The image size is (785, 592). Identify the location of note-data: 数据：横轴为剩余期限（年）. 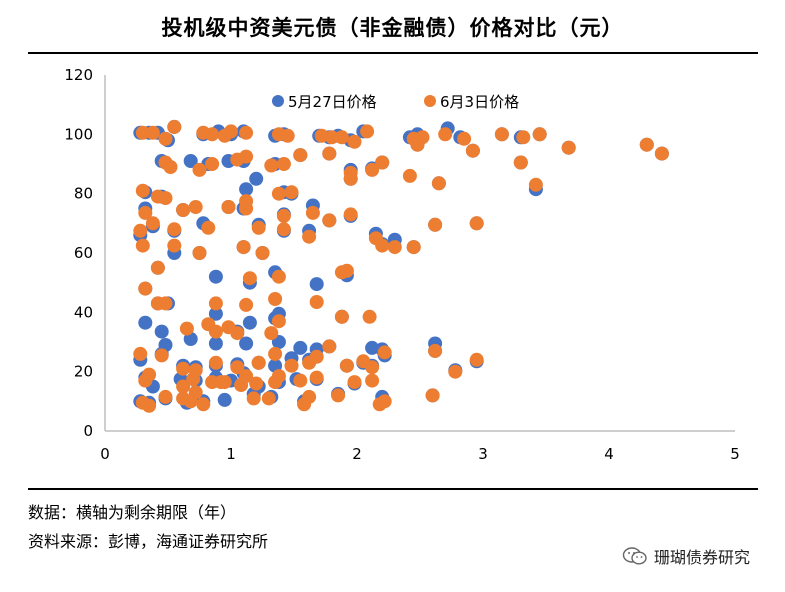
(132, 512).